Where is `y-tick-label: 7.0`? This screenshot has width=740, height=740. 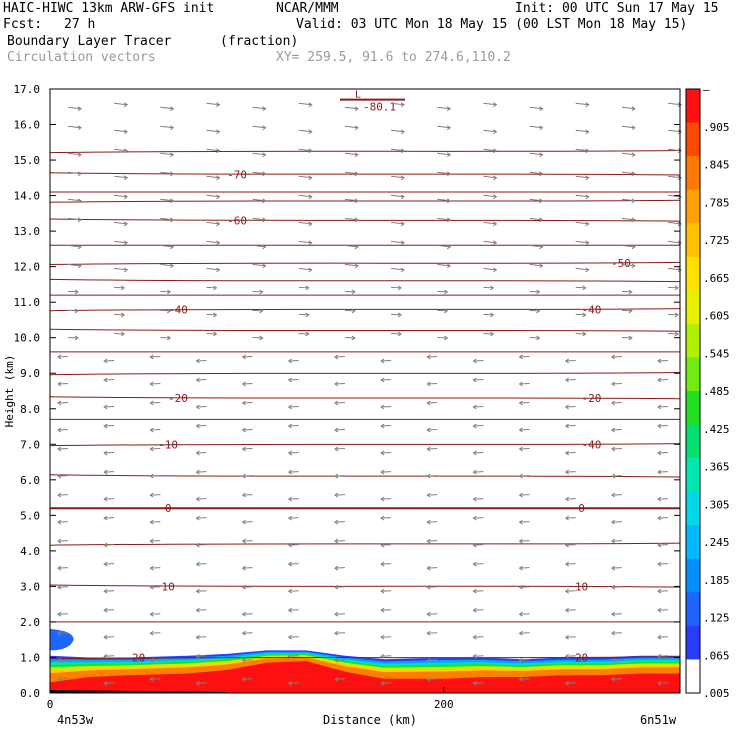 y-tick-label: 7.0 is located at coordinates (30, 444).